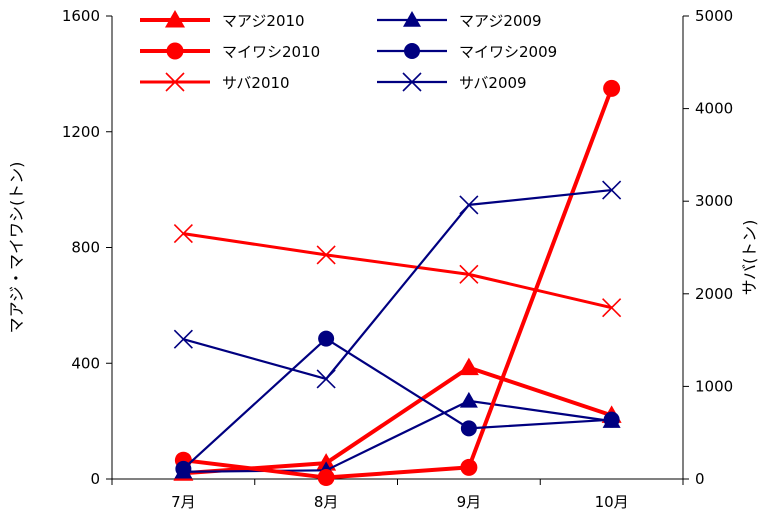 The image size is (770, 522). Describe the element at coordinates (714, 201) in the screenshot. I see `right-tick-label: 3000` at that location.